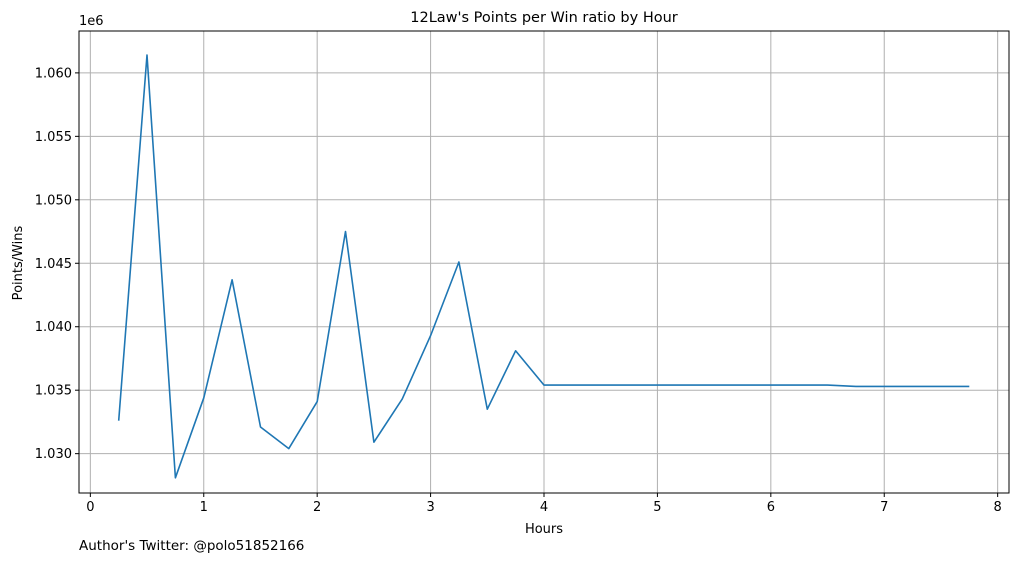 Image resolution: width=1019 pixels, height=562 pixels. What do you see at coordinates (544, 507) in the screenshot?
I see `x-tick-label: 4` at bounding box center [544, 507].